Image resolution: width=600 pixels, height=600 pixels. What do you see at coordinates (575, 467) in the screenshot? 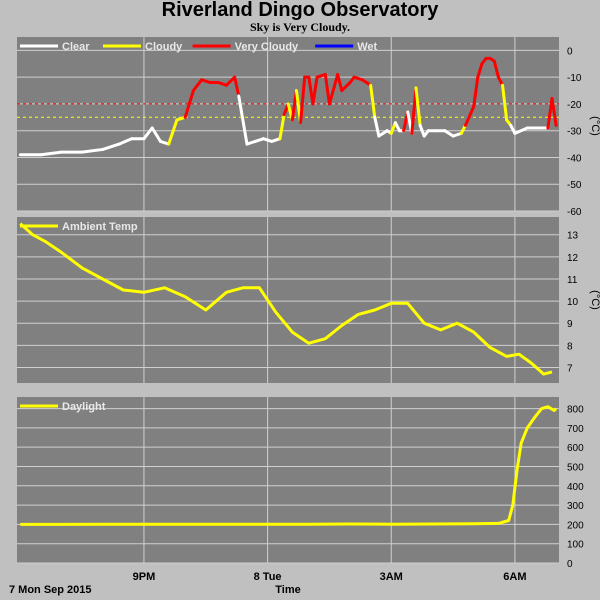
I see `daylight-y-tick-label: 500` at bounding box center [575, 467].